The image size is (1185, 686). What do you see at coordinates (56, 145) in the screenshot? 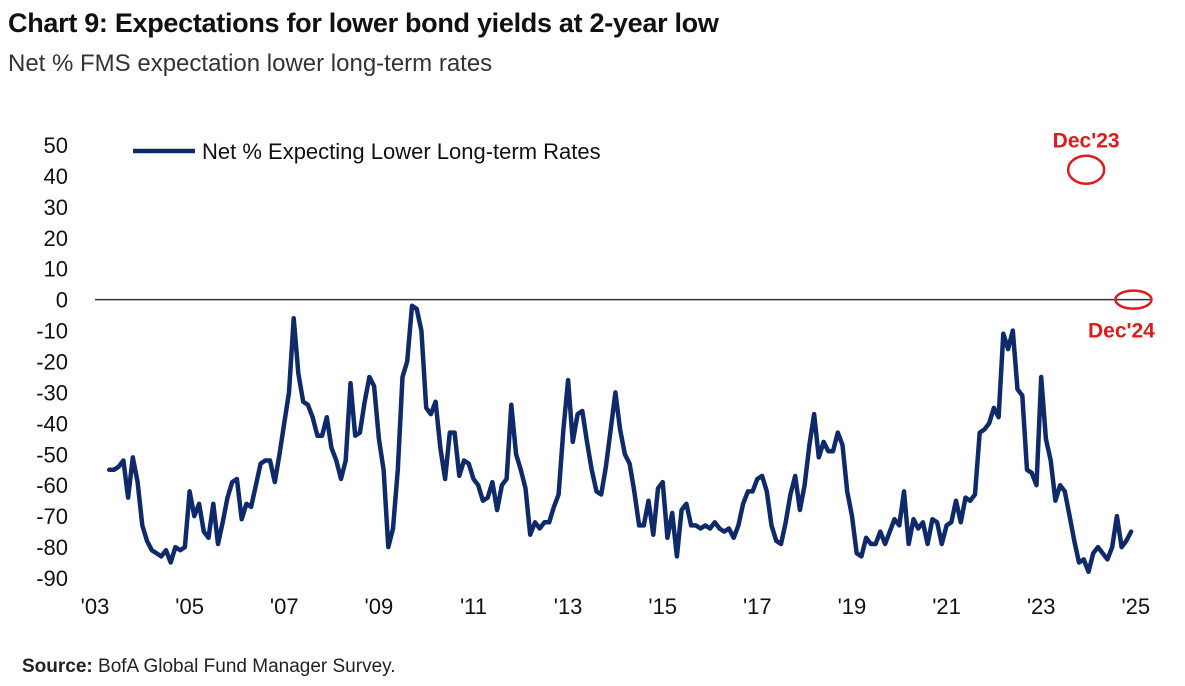
I see `y-tick-label: 50` at bounding box center [56, 145].